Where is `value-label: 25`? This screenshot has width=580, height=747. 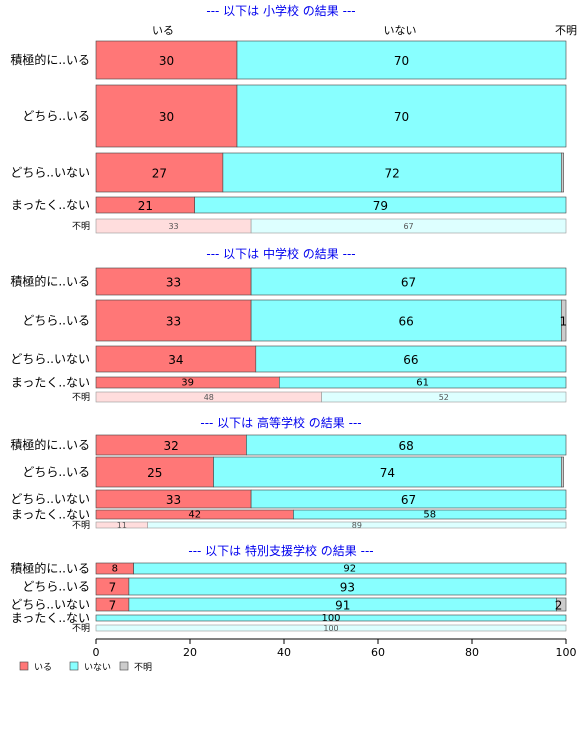
value-label: 25 is located at coordinates (154, 473).